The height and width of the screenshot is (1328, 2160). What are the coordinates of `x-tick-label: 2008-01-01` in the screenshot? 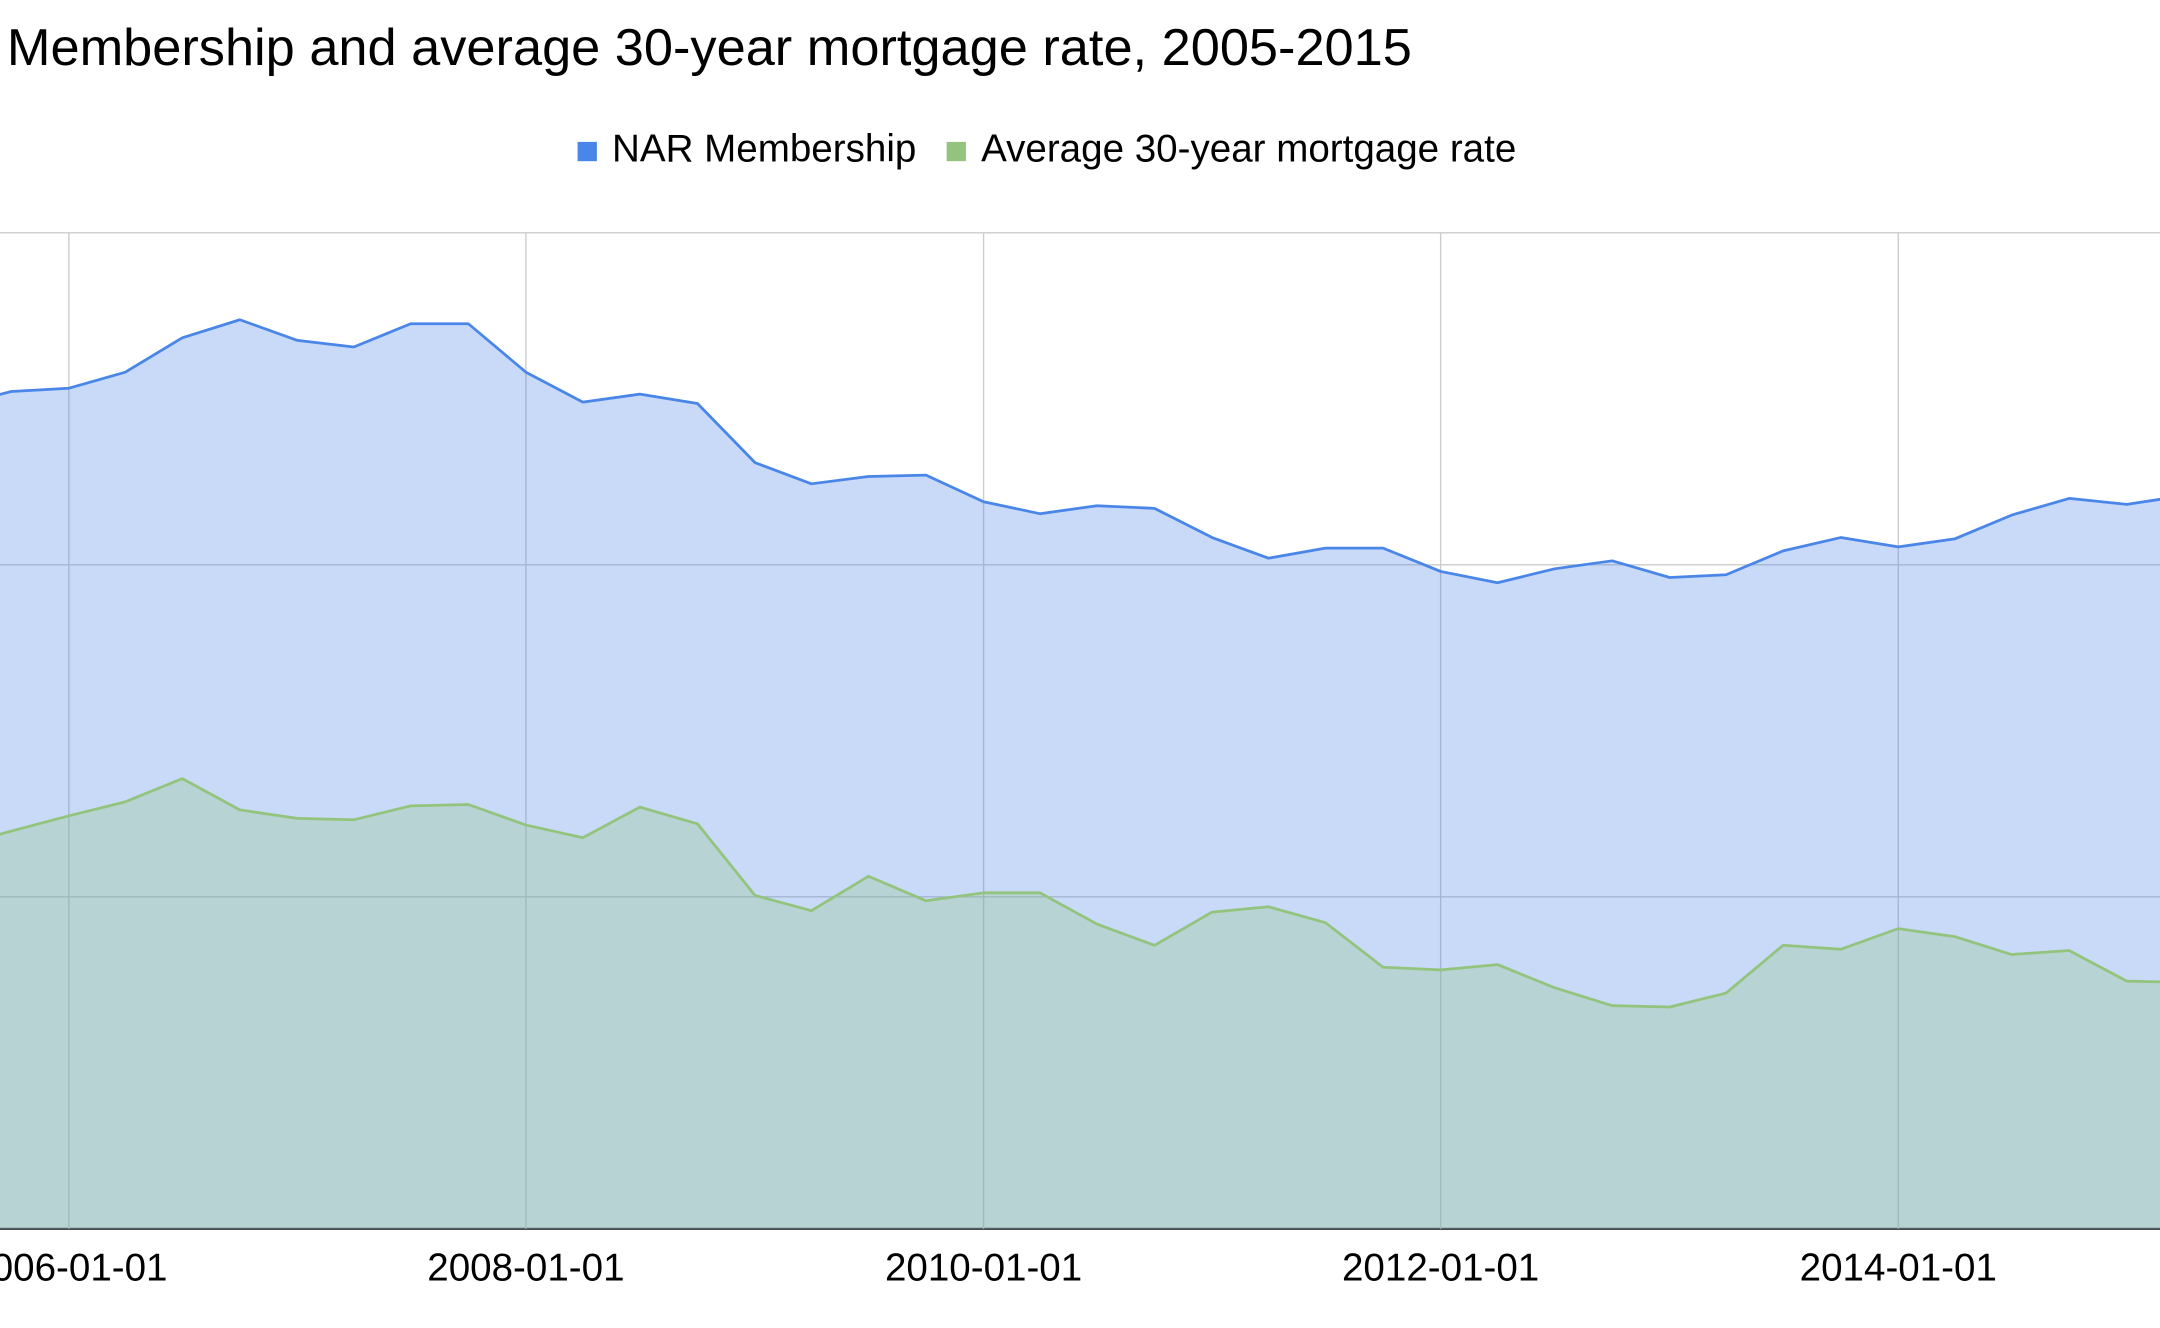 It's located at (525, 1267).